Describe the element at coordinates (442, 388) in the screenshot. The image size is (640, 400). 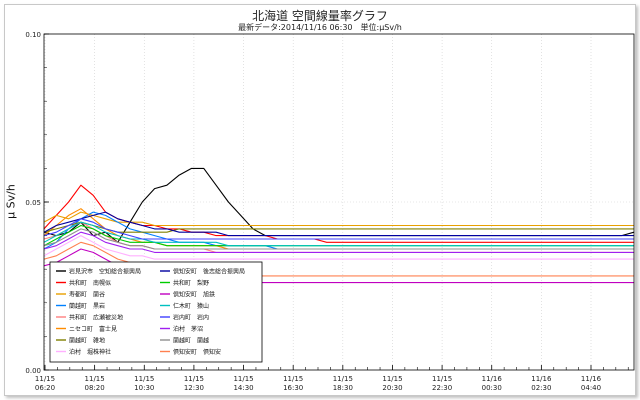
I see `x-tick-label-time: 22:30` at that location.